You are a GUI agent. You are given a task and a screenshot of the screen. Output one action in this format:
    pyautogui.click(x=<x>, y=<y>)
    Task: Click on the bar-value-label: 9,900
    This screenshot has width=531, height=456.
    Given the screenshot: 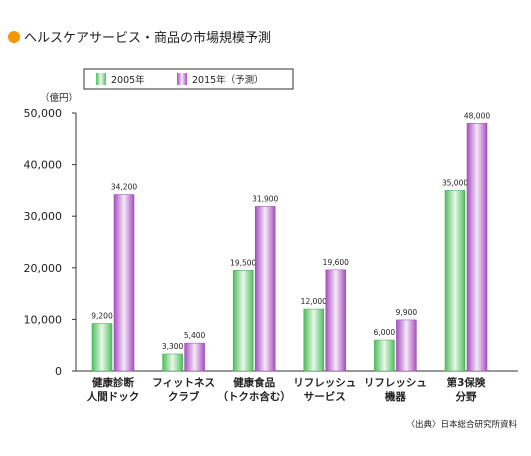 What is the action you would take?
    pyautogui.click(x=407, y=312)
    